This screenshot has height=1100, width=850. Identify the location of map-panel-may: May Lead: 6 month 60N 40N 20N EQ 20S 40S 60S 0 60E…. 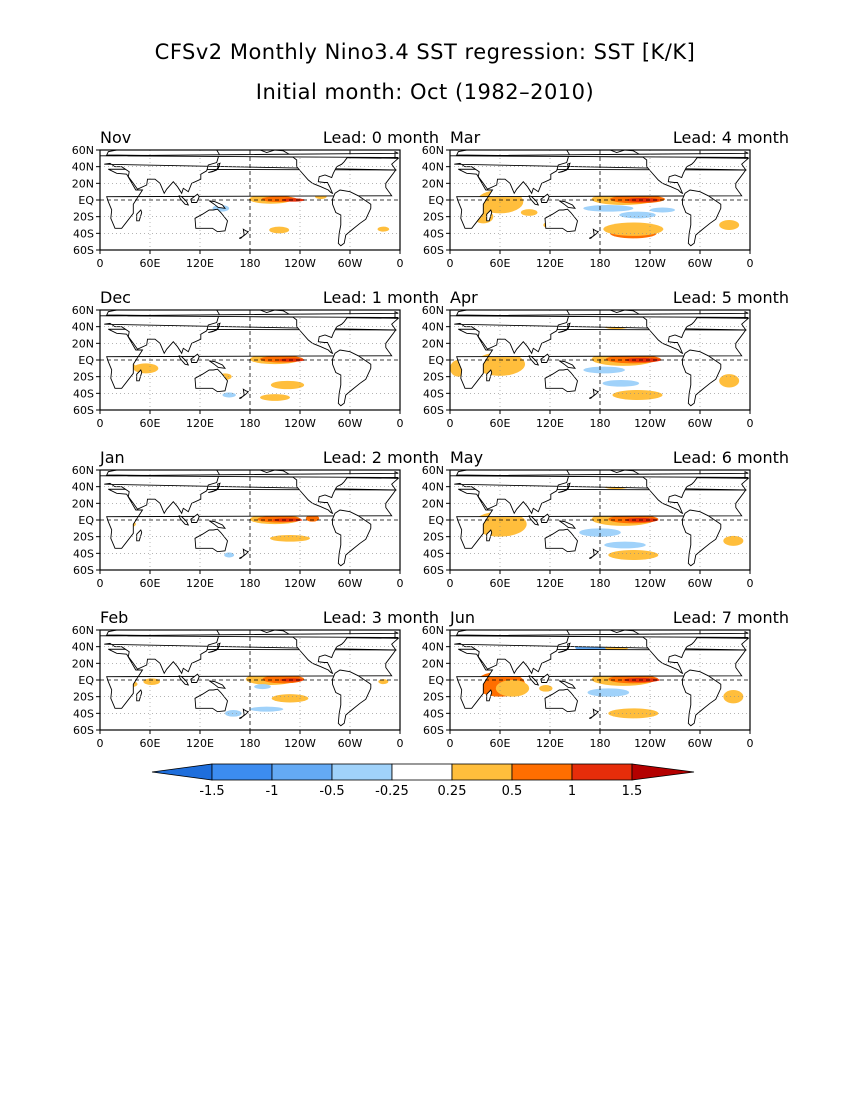
(606, 523).